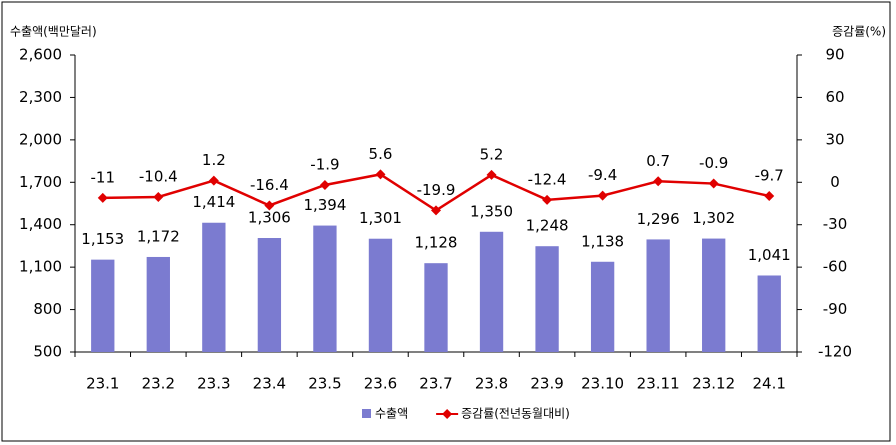 This screenshot has width=896, height=445. I want to click on bar-value-label: 1,153, so click(102, 239).